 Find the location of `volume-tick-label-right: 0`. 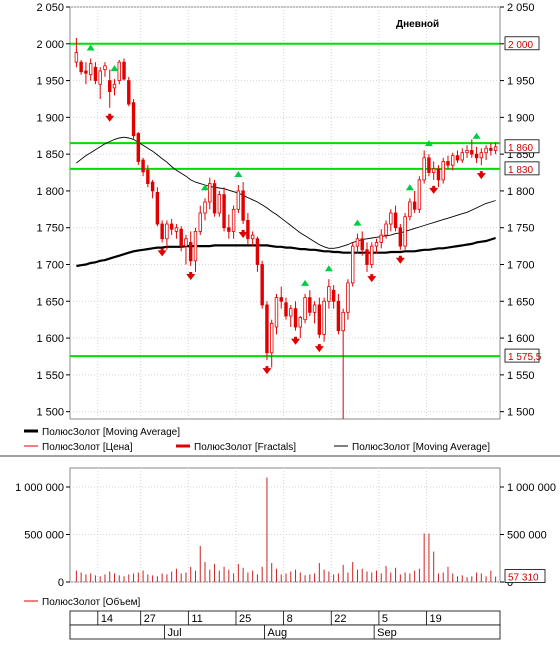

volume-tick-label-right: 0 is located at coordinates (510, 583).